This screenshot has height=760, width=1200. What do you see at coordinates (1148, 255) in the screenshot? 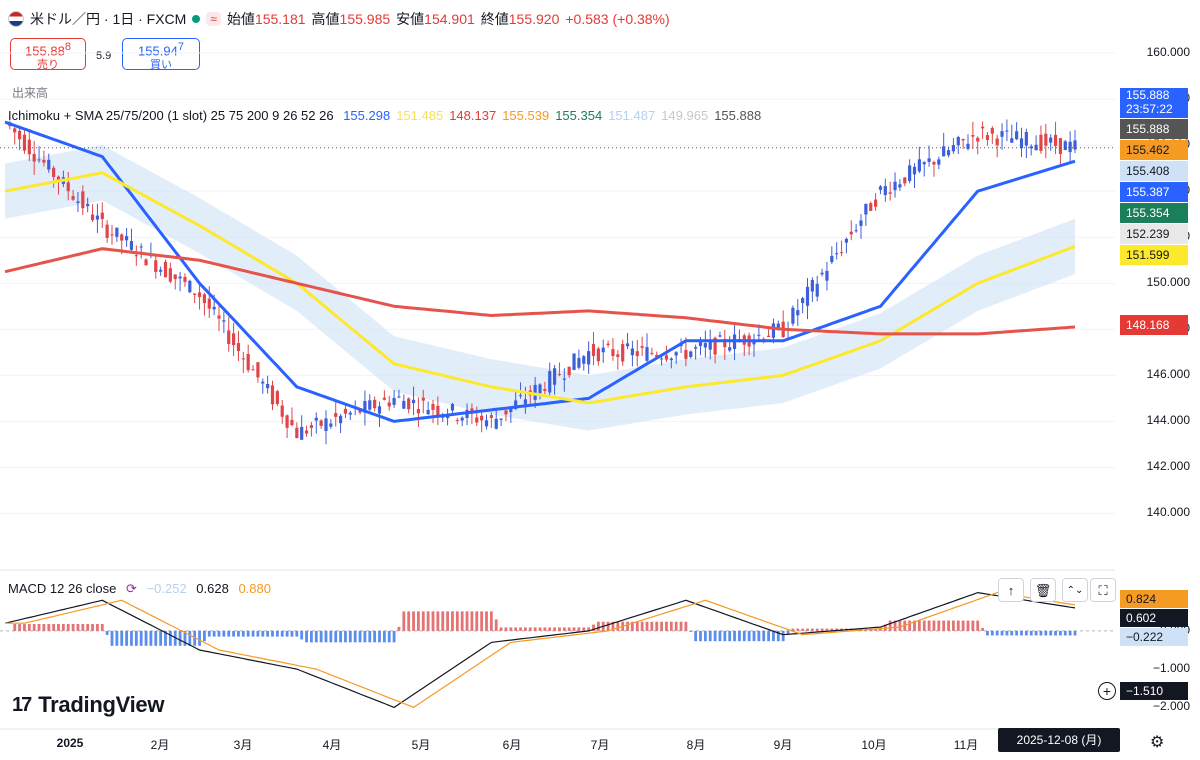
I see `price-tag-value: 151.599` at bounding box center [1148, 255].